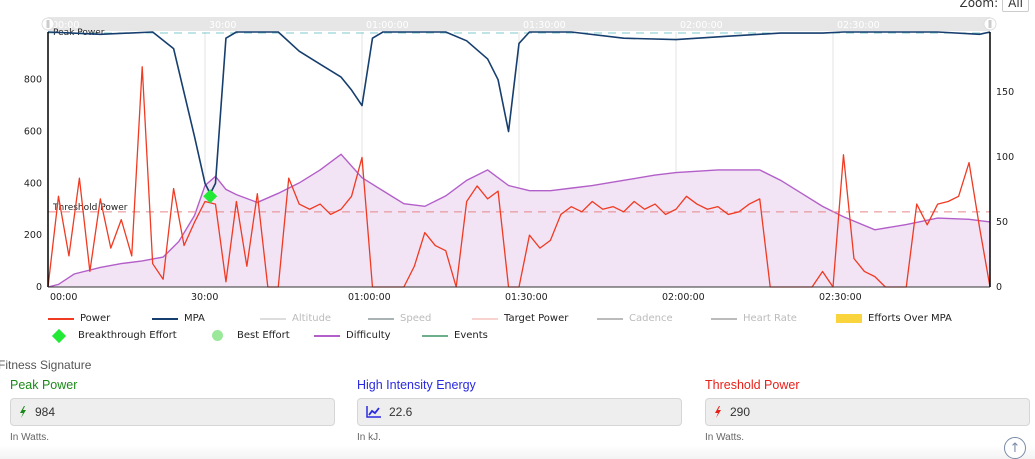 Image resolution: width=1035 pixels, height=459 pixels. Describe the element at coordinates (217, 335) in the screenshot. I see `circle-icon` at that location.